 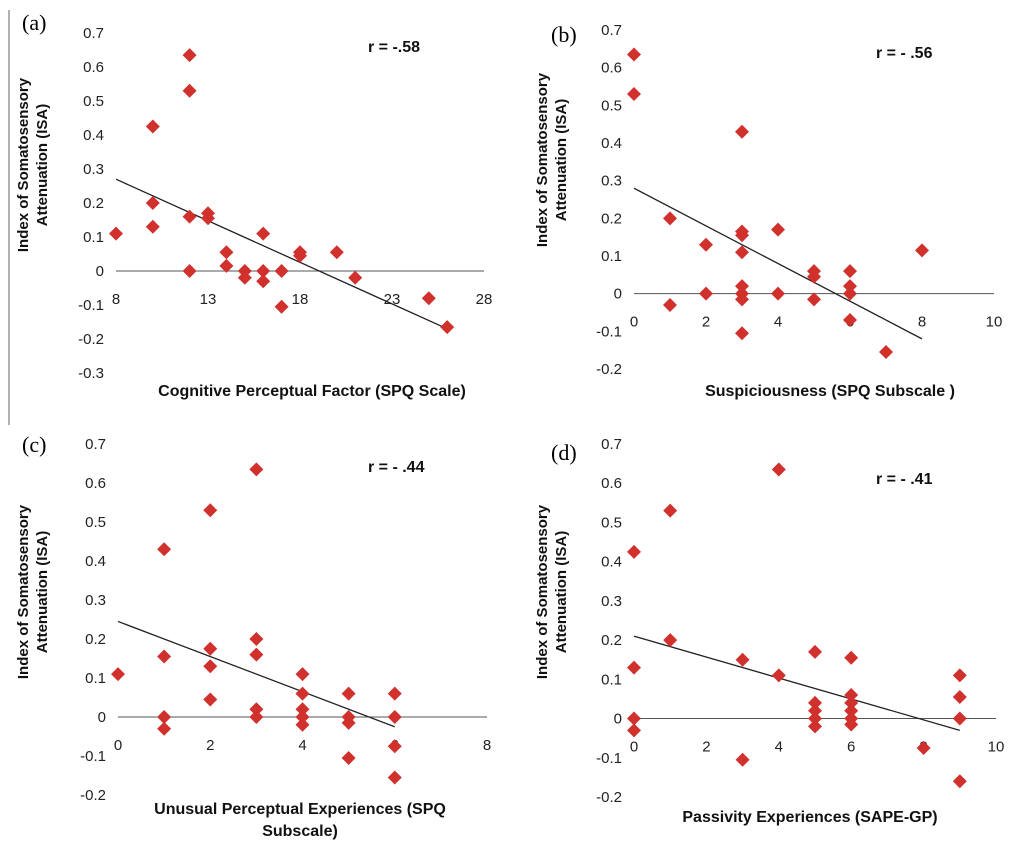 What do you see at coordinates (611, 601) in the screenshot?
I see `panel-d-ytick-label: 0.3` at bounding box center [611, 601].